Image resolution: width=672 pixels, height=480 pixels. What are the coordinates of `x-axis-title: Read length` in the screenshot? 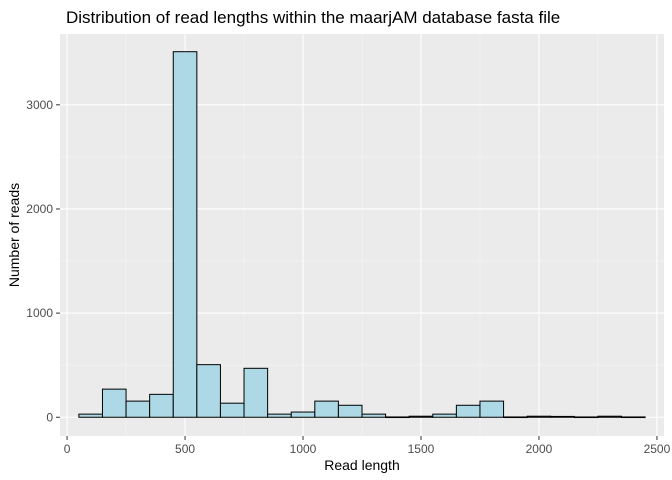 It's located at (362, 465).